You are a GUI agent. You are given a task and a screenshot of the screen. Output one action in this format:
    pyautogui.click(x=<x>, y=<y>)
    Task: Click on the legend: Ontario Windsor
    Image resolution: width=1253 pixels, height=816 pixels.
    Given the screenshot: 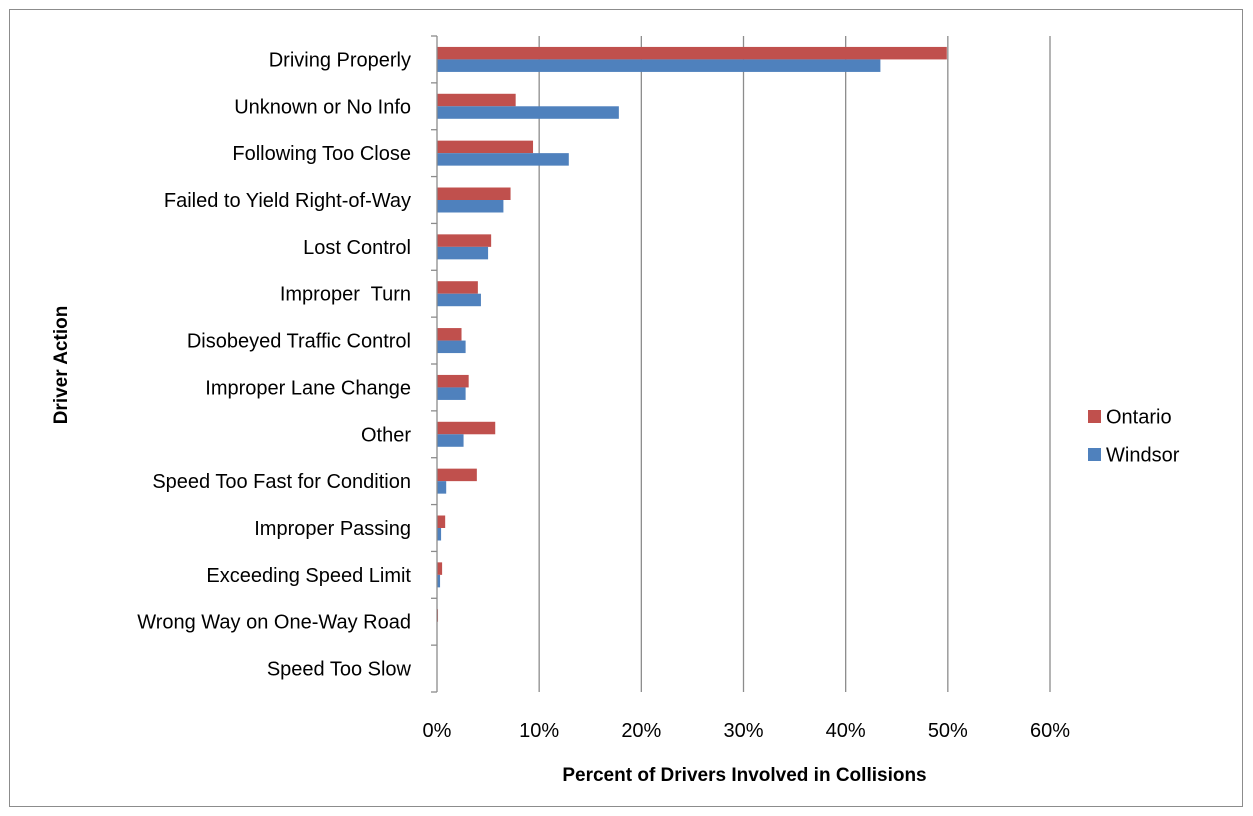 What is the action you would take?
    pyautogui.click(x=1134, y=437)
    